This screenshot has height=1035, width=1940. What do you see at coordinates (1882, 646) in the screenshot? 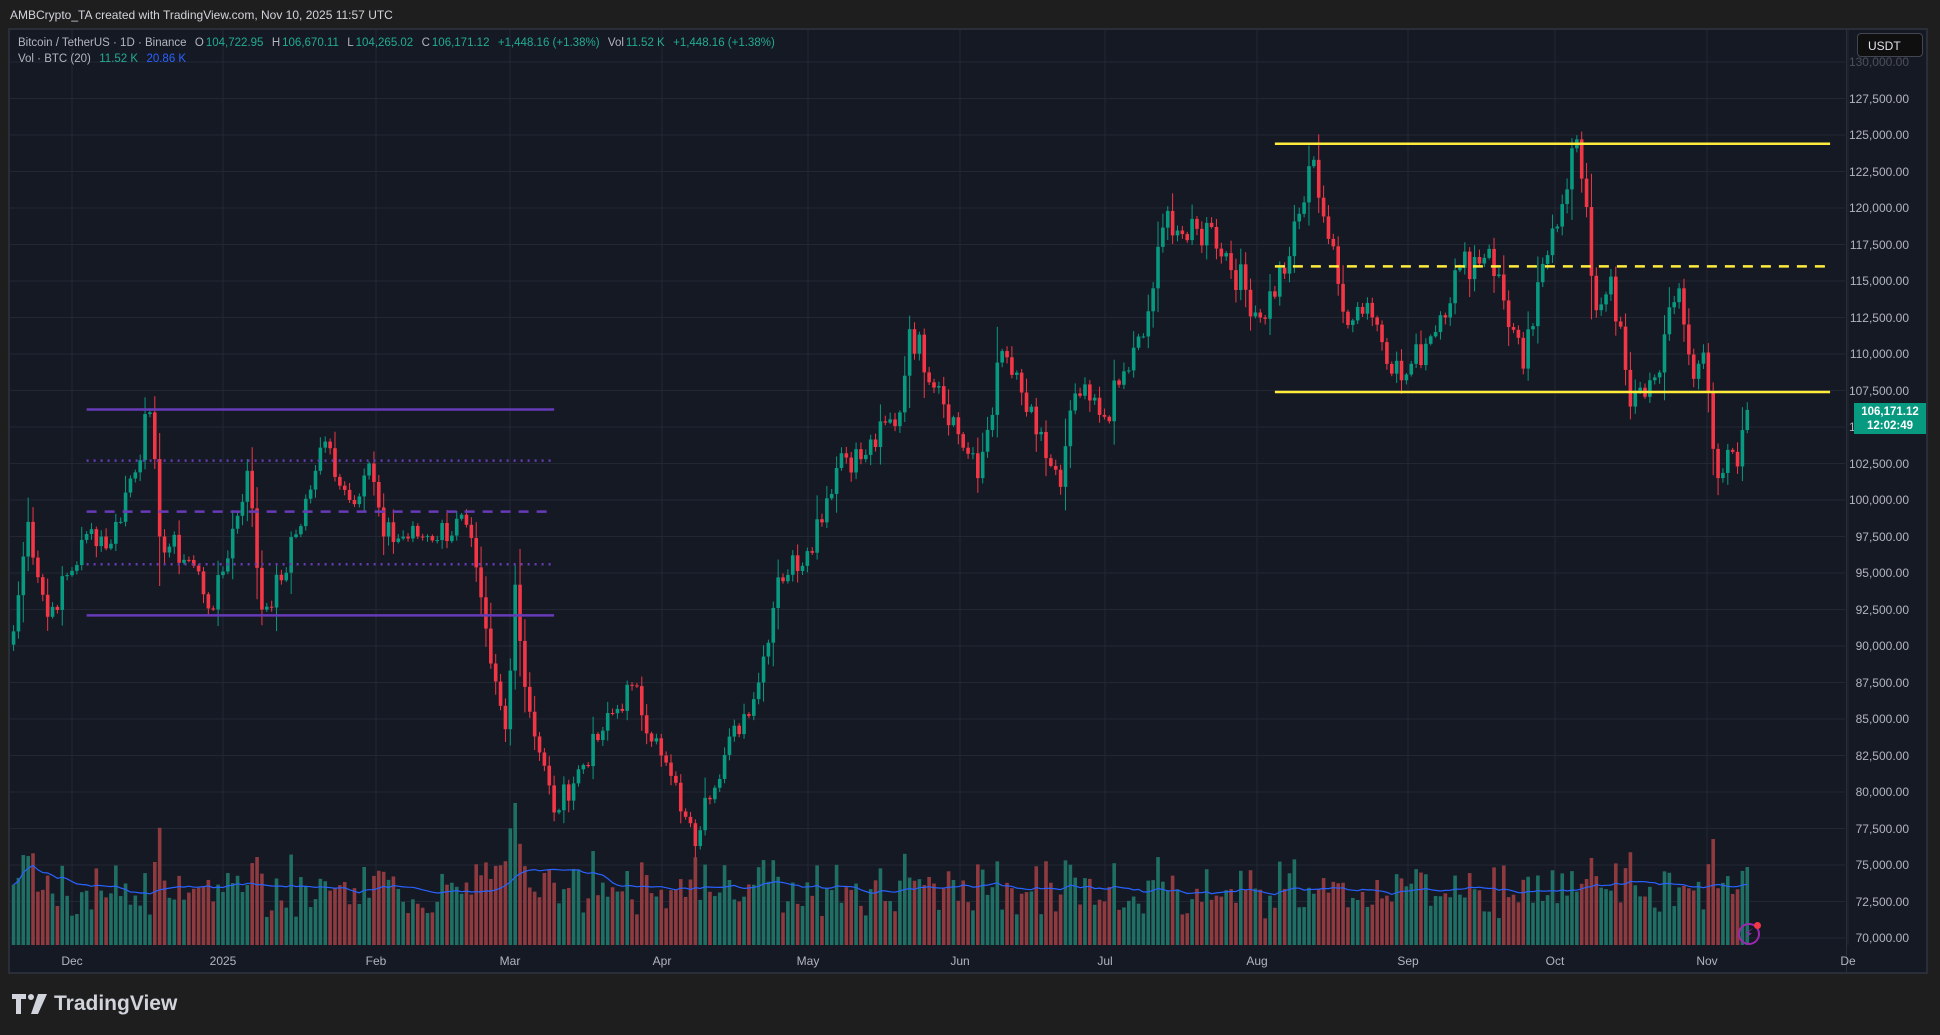
I see `price-tick: 90,000.00` at bounding box center [1882, 646].